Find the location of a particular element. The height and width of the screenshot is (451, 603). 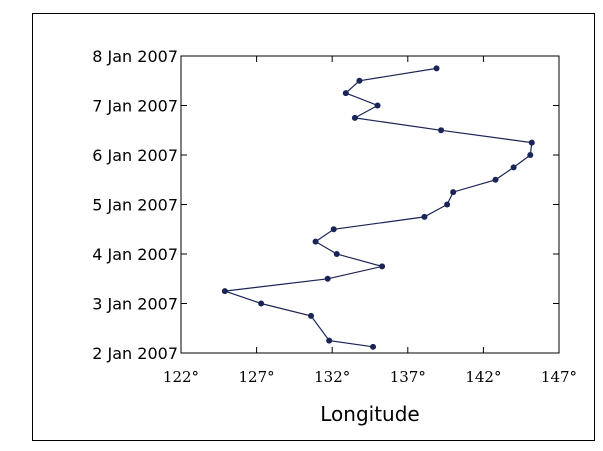

y-tick-label: 3 Jan 2007 is located at coordinates (135, 304).